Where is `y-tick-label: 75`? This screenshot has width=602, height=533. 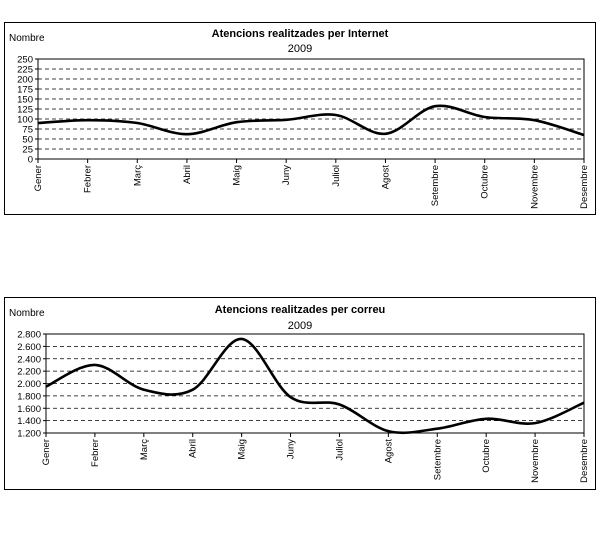 y-tick-label: 75 is located at coordinates (27, 130).